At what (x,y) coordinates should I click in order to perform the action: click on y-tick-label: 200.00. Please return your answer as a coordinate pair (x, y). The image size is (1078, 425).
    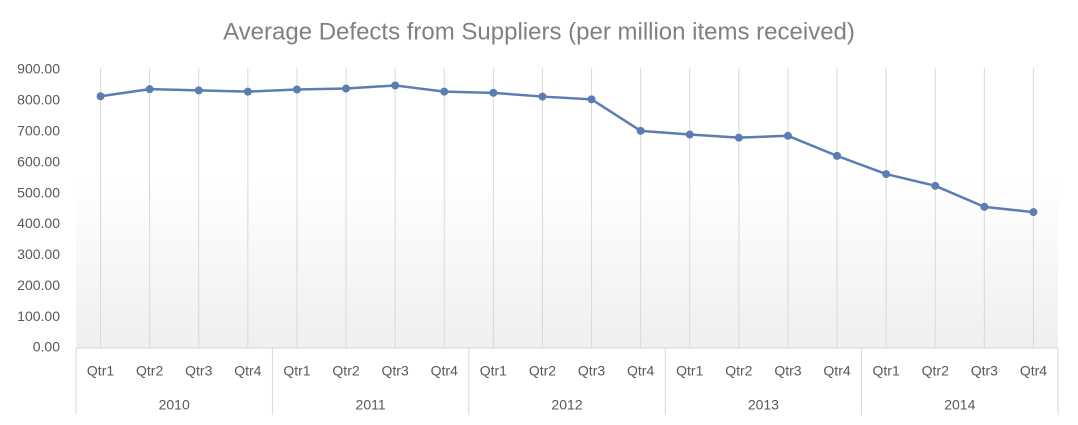
    Looking at the image, I should click on (38, 285).